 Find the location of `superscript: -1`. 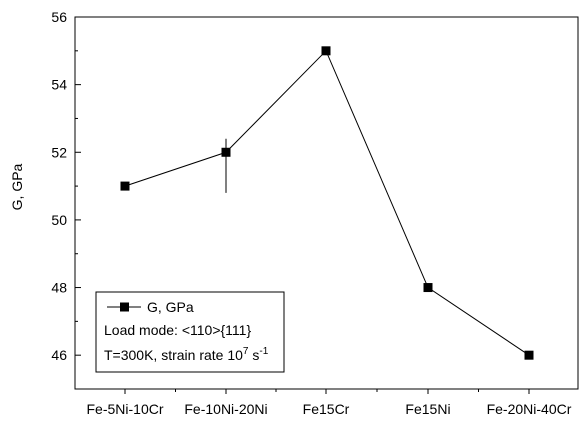

superscript: -1 is located at coordinates (263, 351).